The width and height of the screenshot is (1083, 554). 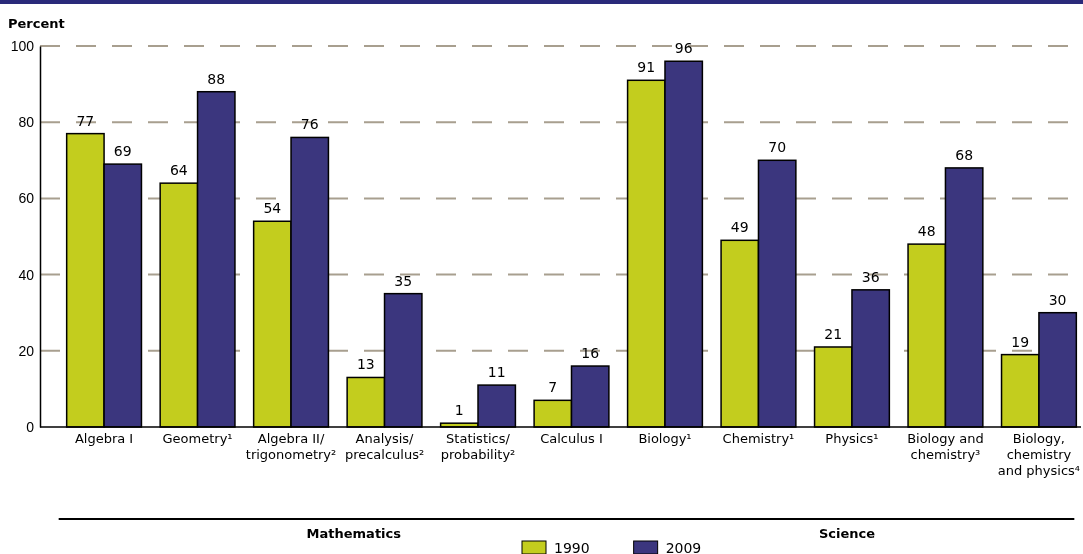 What do you see at coordinates (572, 547) in the screenshot?
I see `legend-label: 1990` at bounding box center [572, 547].